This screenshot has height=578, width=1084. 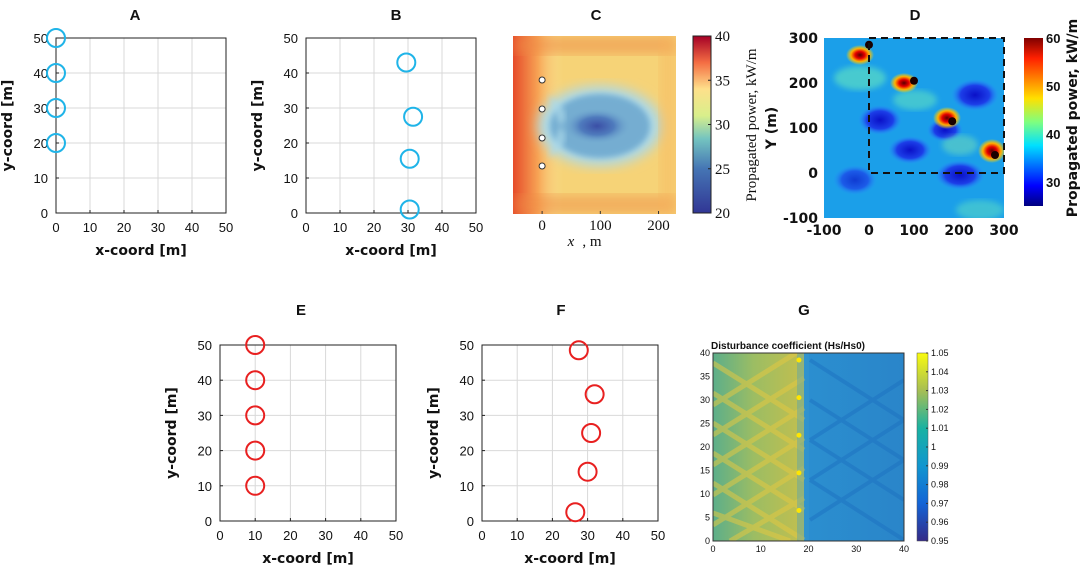 What do you see at coordinates (804, 310) in the screenshot?
I see `panel-g-label: G` at bounding box center [804, 310].